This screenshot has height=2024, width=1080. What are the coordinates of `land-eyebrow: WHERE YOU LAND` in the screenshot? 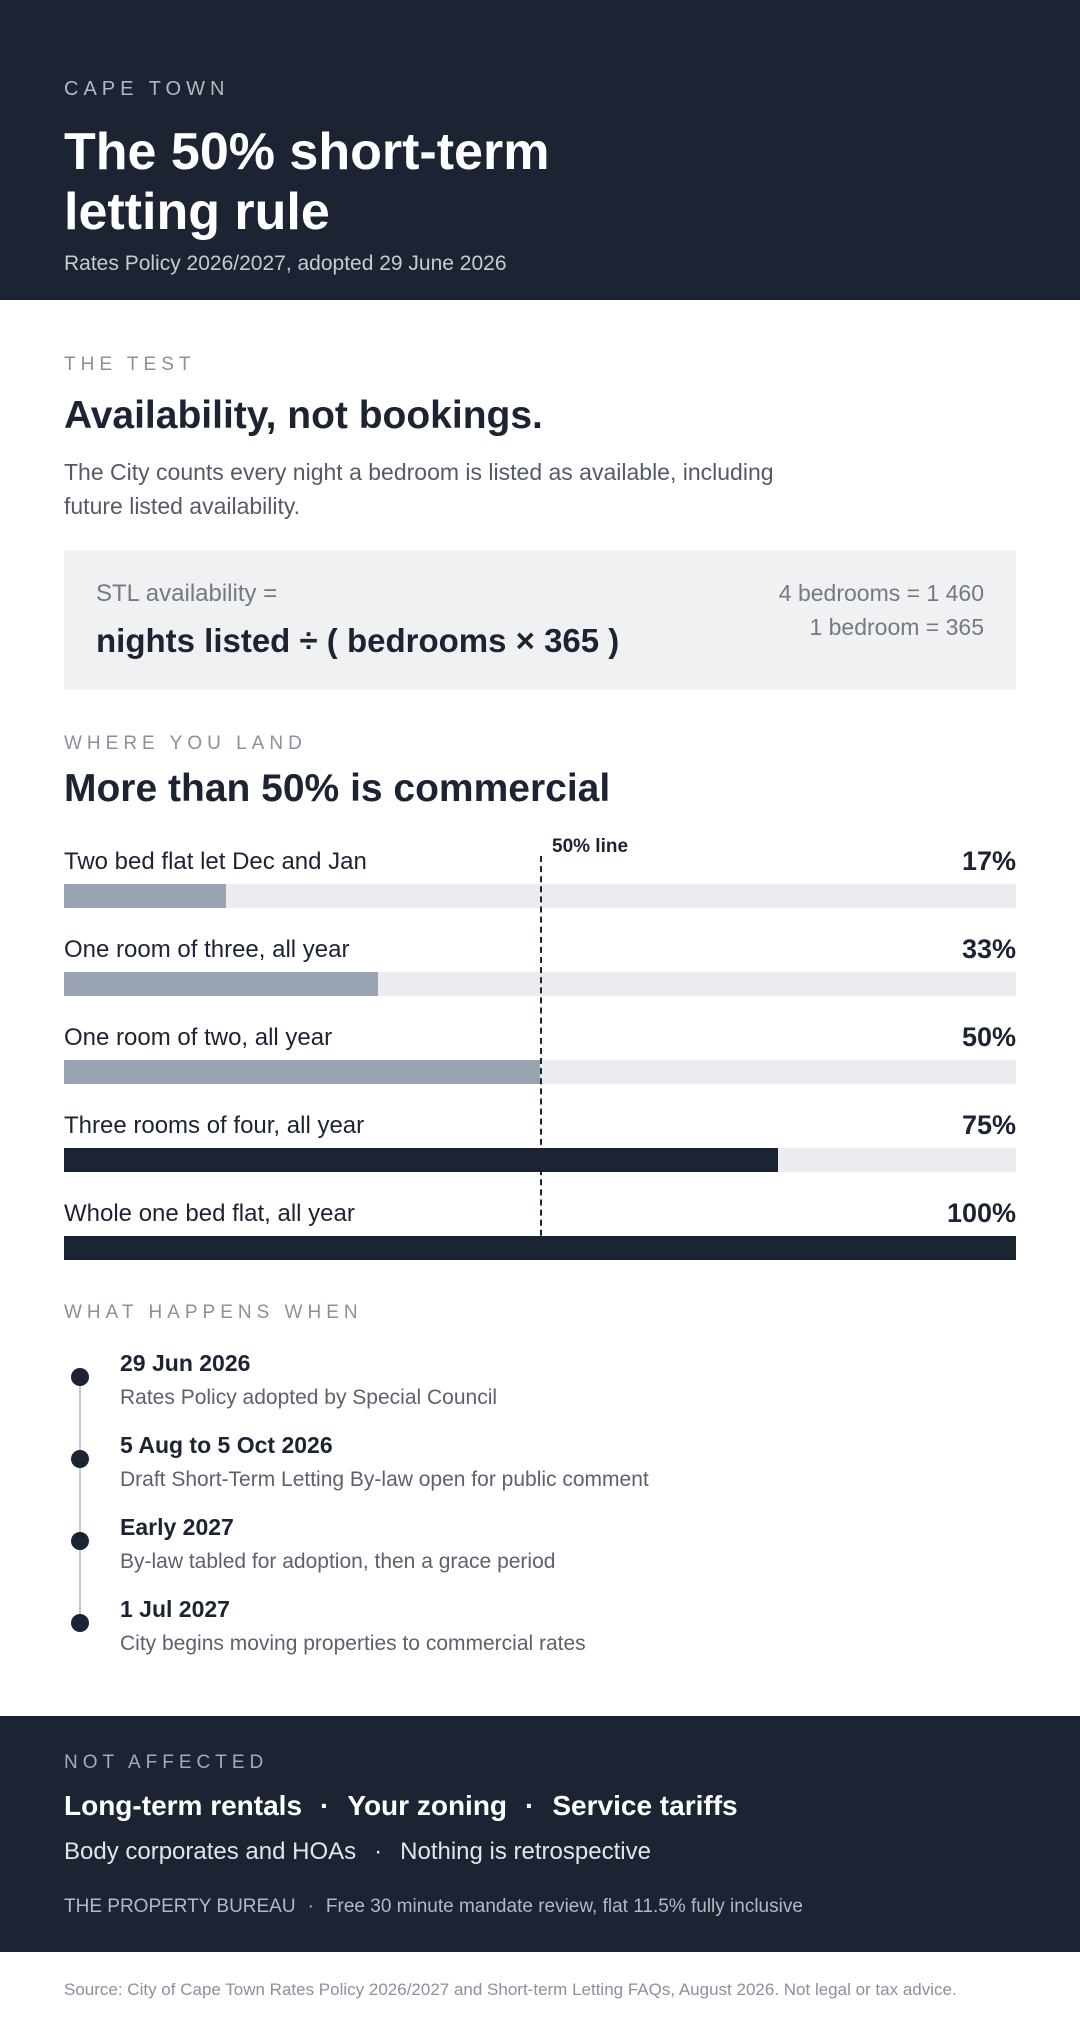 It's located at (185, 743).